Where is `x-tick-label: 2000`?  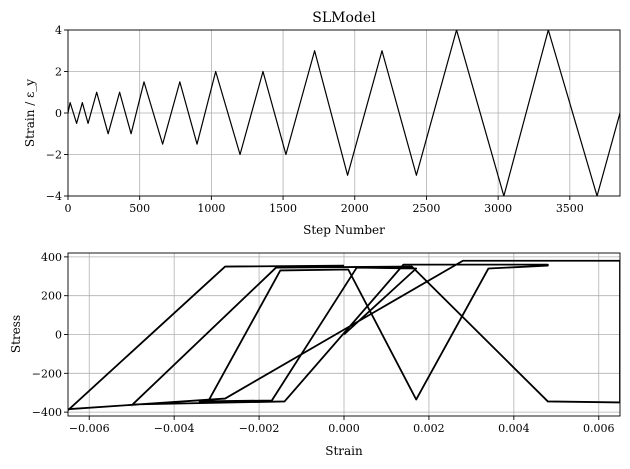
x-tick-label: 2000 is located at coordinates (355, 208).